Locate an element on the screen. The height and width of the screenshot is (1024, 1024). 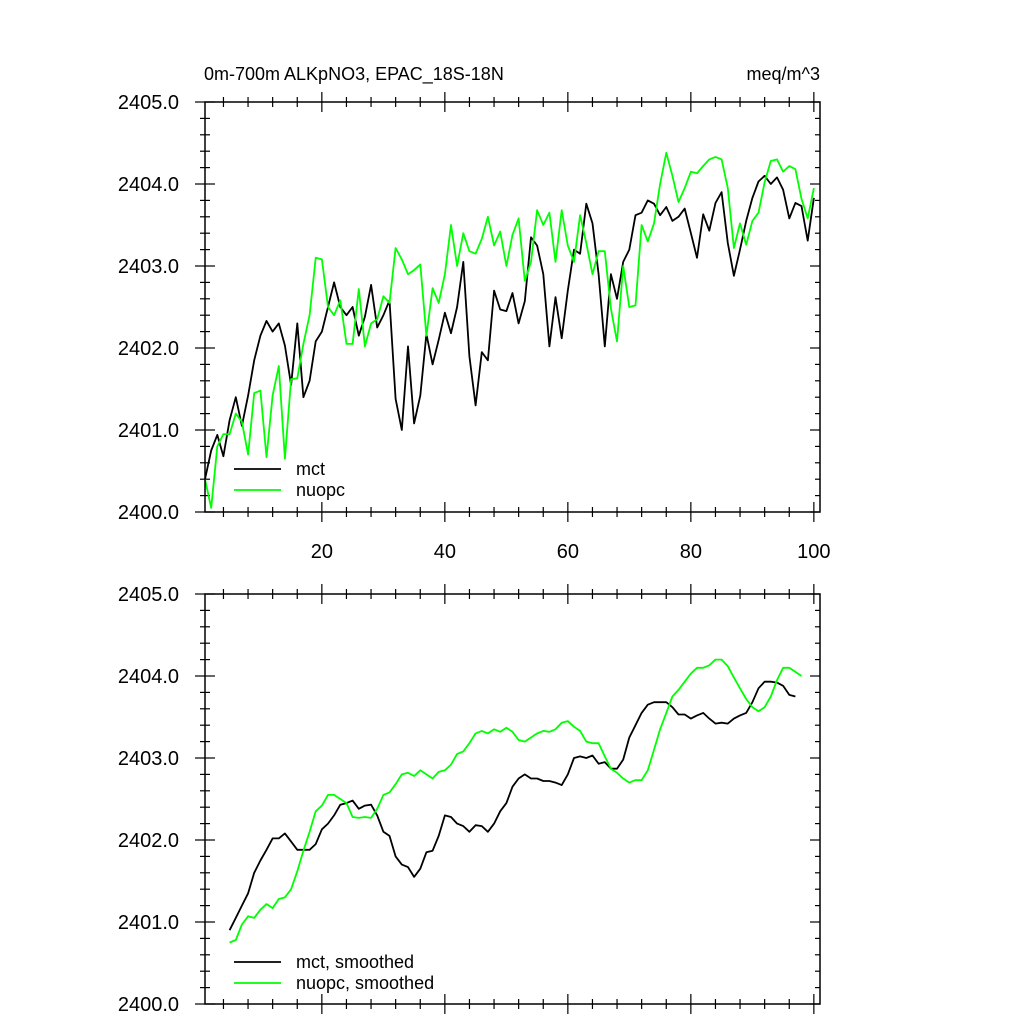
top-x-tick-labels: 20 40 60 80 100 is located at coordinates (571, 552).